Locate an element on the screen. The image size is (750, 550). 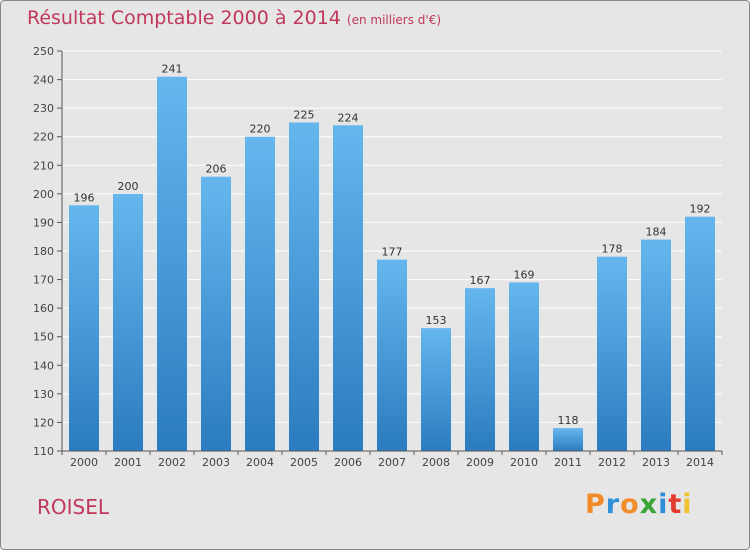
data-label-2010: 169 is located at coordinates (524, 274).